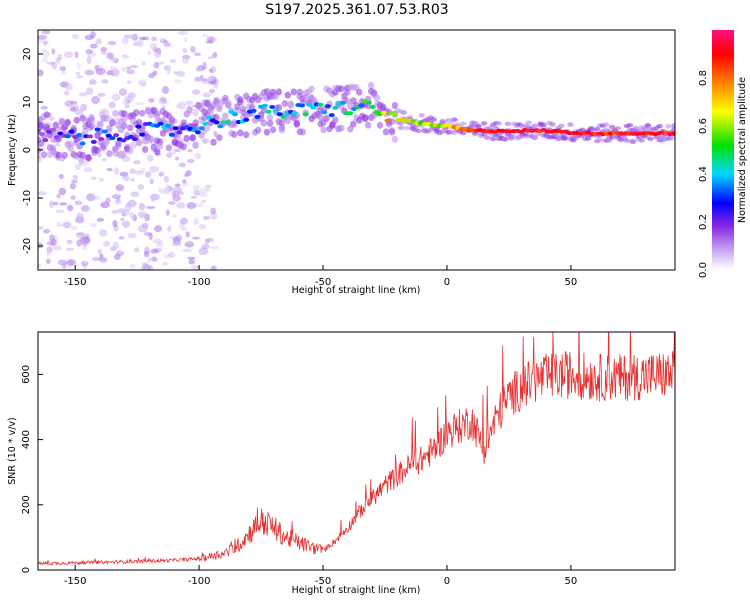 The image size is (750, 600). What do you see at coordinates (703, 126) in the screenshot?
I see `colorbar-tick-label: 0.6` at bounding box center [703, 126].